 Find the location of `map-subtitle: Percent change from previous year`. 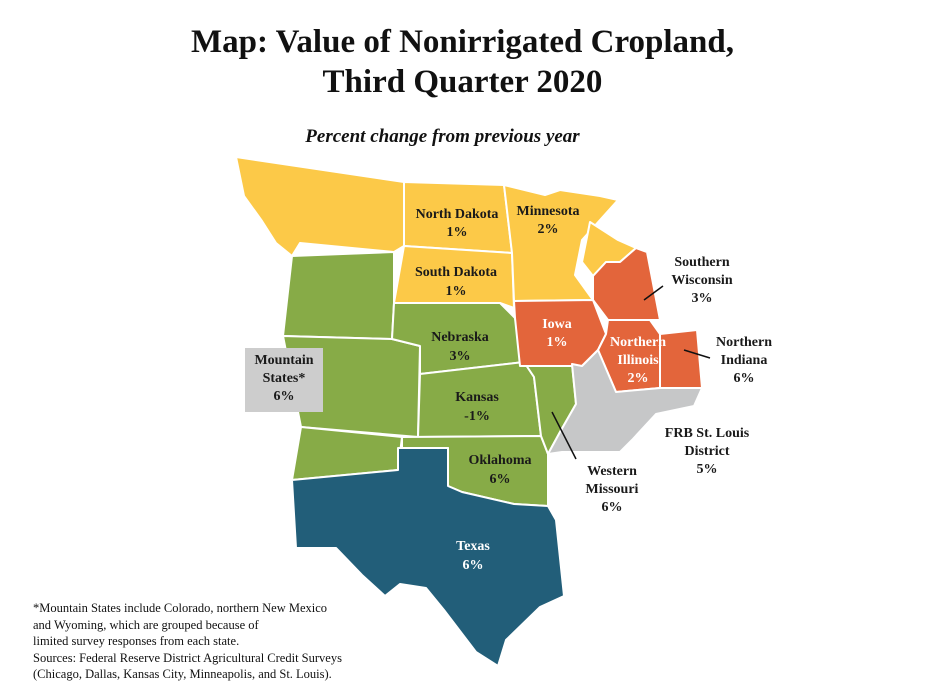

map-subtitle: Percent change from previous year is located at coordinates (442, 136).